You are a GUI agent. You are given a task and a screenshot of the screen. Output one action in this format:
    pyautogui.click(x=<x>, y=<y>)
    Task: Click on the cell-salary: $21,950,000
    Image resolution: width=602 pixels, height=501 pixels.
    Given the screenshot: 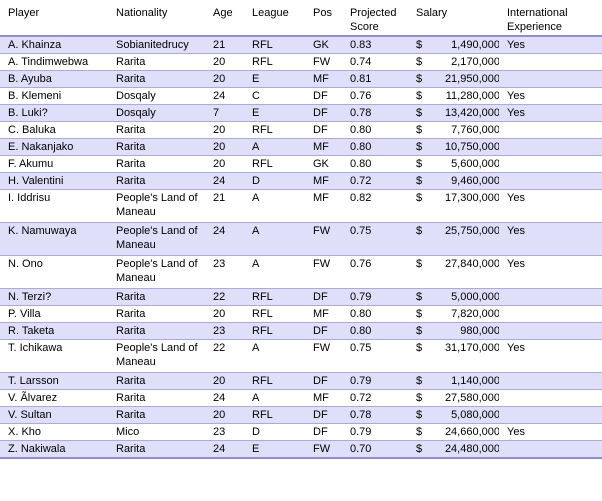 What is the action you would take?
    pyautogui.click(x=453, y=79)
    